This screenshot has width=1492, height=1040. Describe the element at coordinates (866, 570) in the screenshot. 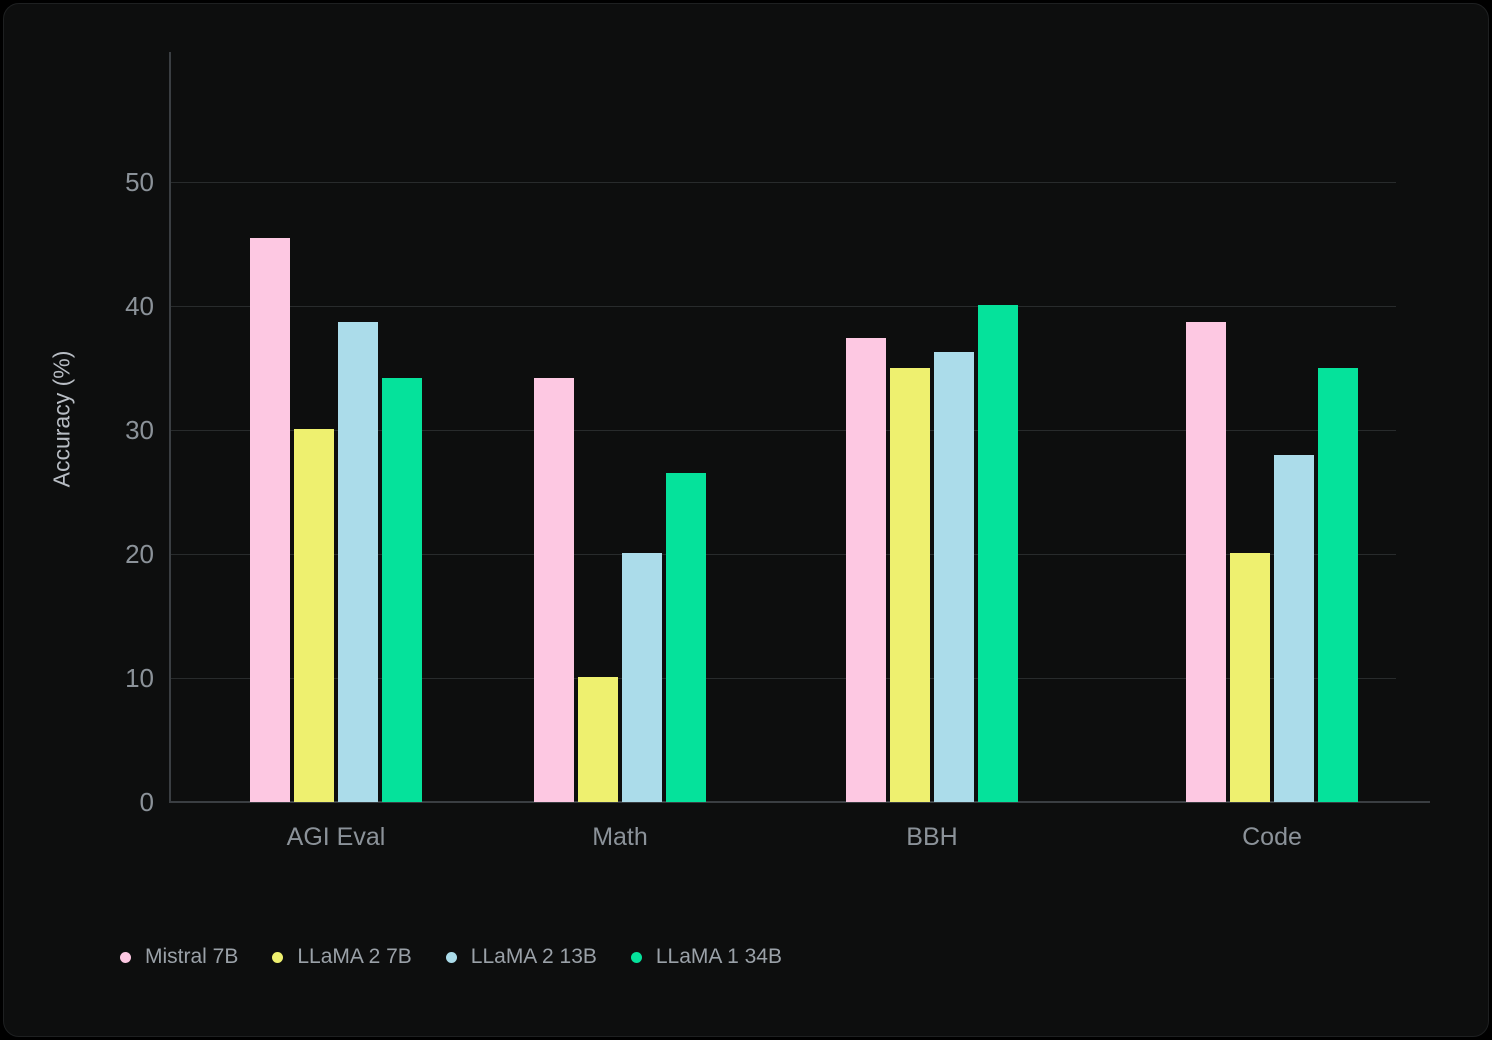

I see `bar-mistral-7b-bbh` at that location.